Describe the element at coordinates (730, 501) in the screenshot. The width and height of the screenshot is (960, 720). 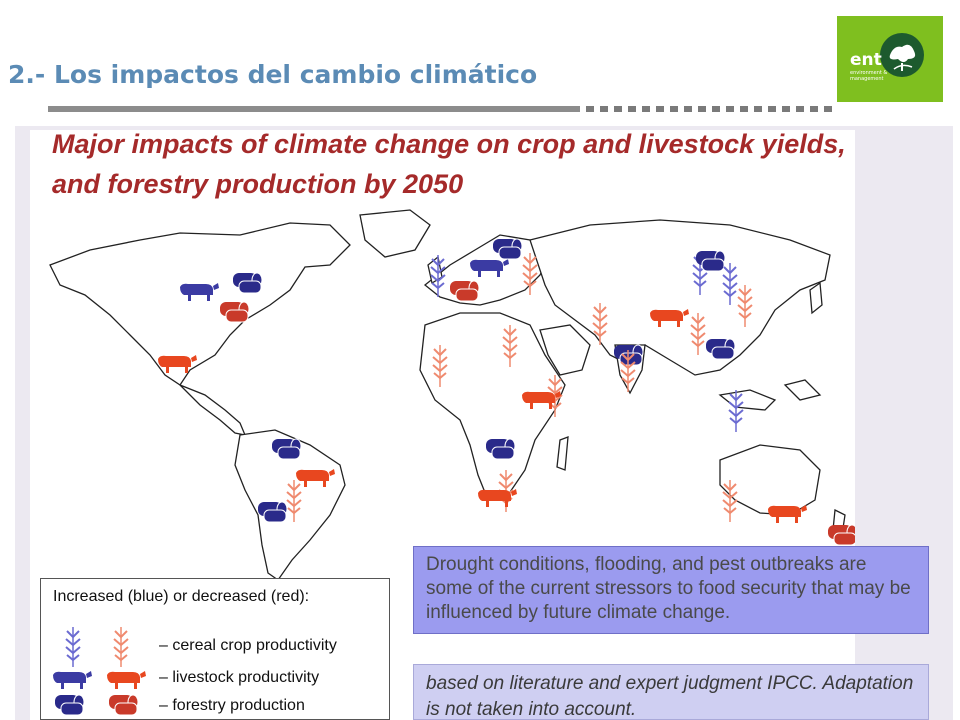
I see `wheat-icon-australia` at that location.